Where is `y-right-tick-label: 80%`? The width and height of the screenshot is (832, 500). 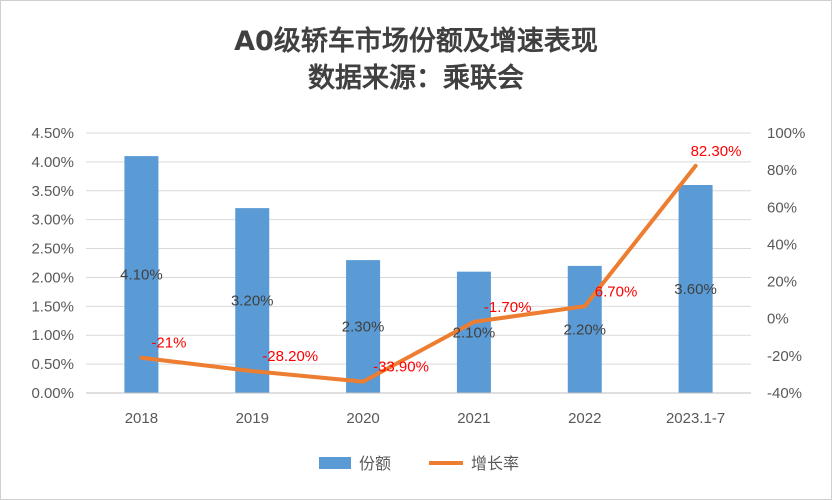
y-right-tick-label: 80% is located at coordinates (782, 170).